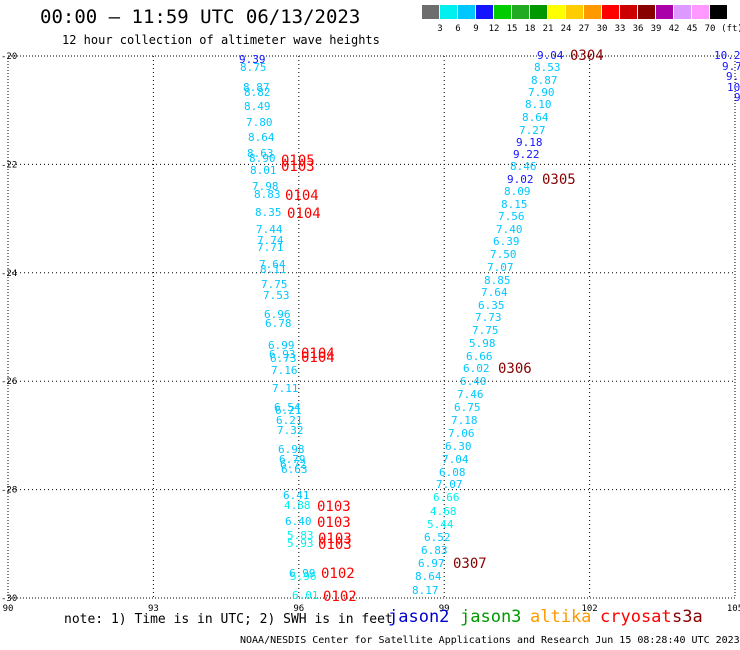 The image size is (740, 650). Describe the element at coordinates (529, 142) in the screenshot. I see `wave-height-value: 9.18` at that location.